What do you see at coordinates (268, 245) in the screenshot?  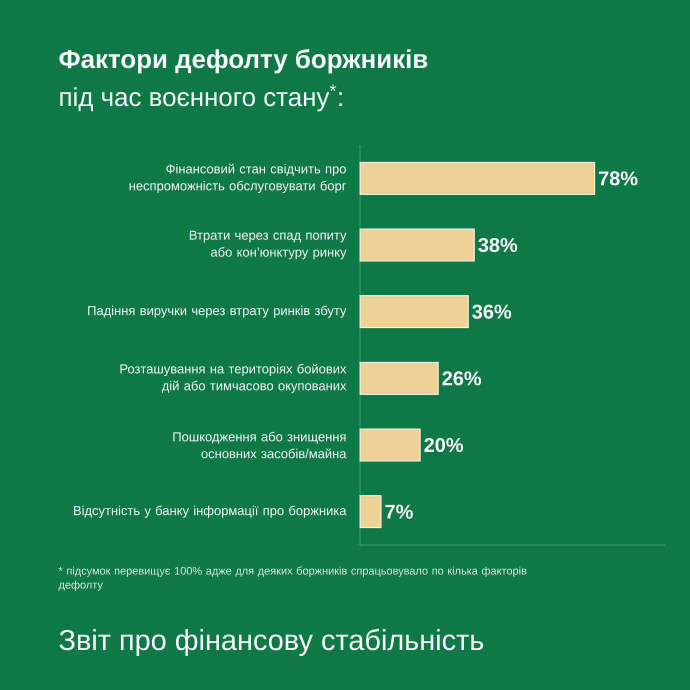 I see `y-tick-label: Втрати через спад попиту або кон’юнктуру ринку` at bounding box center [268, 245].